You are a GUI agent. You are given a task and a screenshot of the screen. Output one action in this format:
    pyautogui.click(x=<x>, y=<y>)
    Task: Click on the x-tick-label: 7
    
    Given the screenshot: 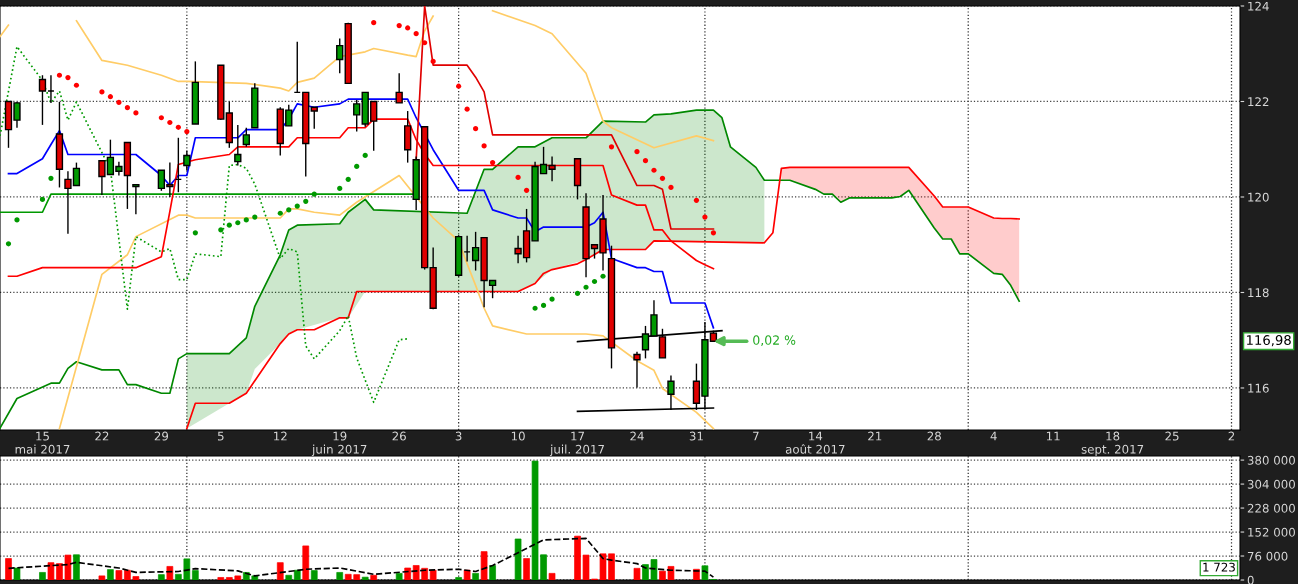 What is the action you would take?
    pyautogui.click(x=756, y=436)
    